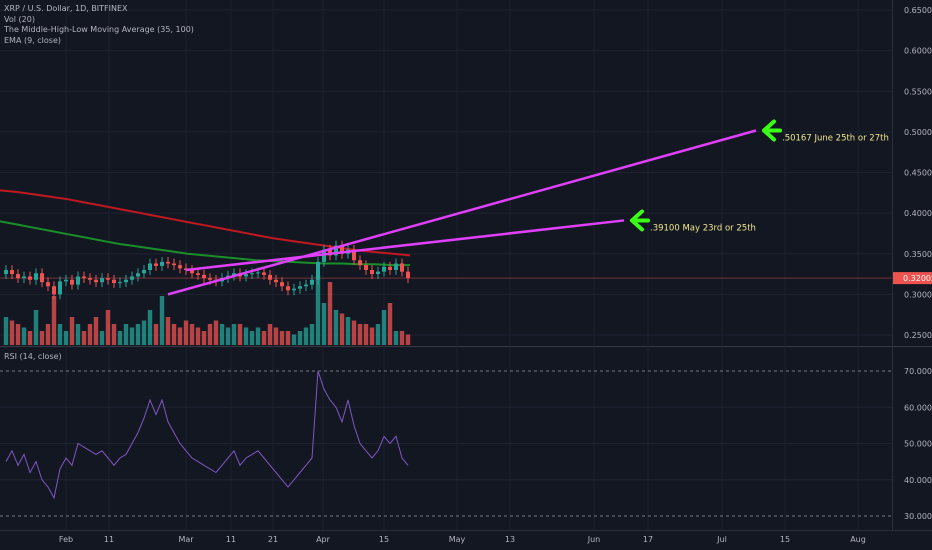  Describe the element at coordinates (66, 539) in the screenshot. I see `time-tick-label: Feb` at that location.